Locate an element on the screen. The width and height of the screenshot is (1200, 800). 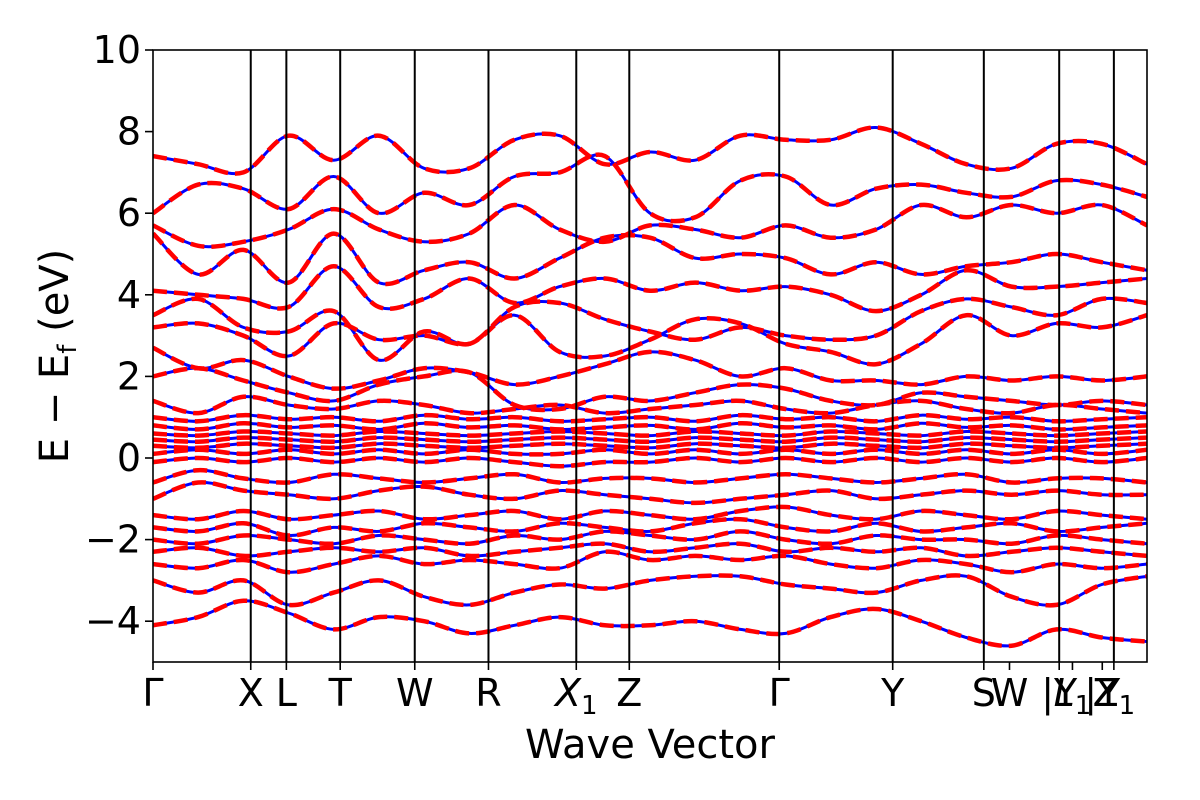
x-axis-ticks: Γ X L T W R X1 Z Γ Y SW |YL1|YZ1 is located at coordinates (638, 691).